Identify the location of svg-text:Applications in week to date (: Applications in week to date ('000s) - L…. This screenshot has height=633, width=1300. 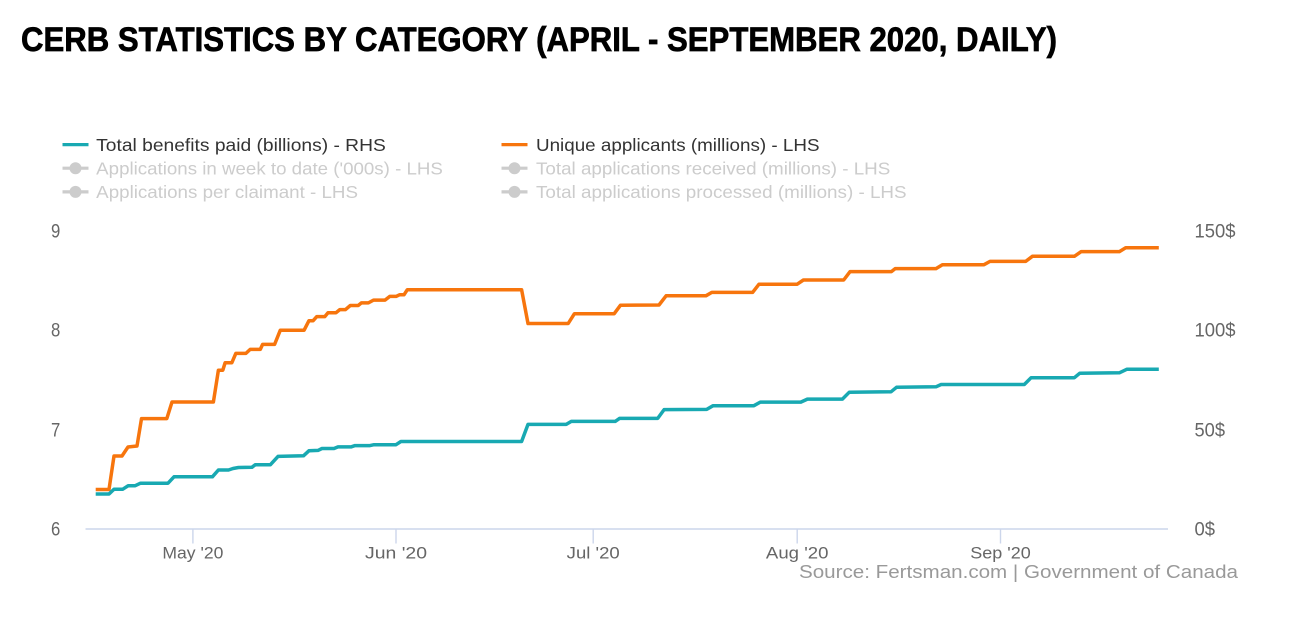
(269, 169).